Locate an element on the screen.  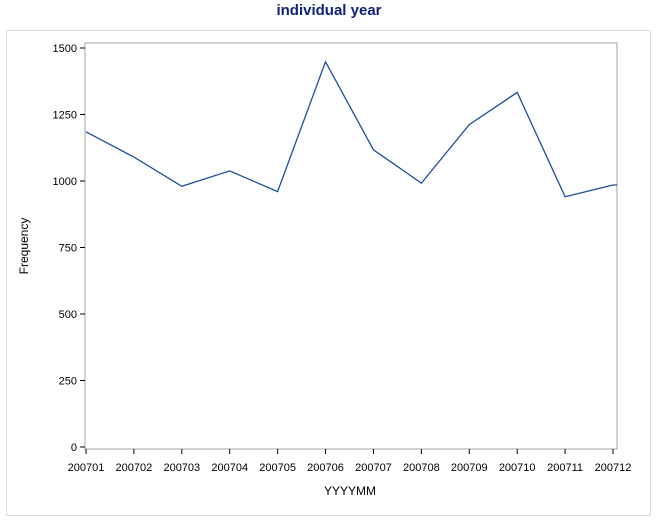
x-axis-label: YYYYMM is located at coordinates (350, 491).